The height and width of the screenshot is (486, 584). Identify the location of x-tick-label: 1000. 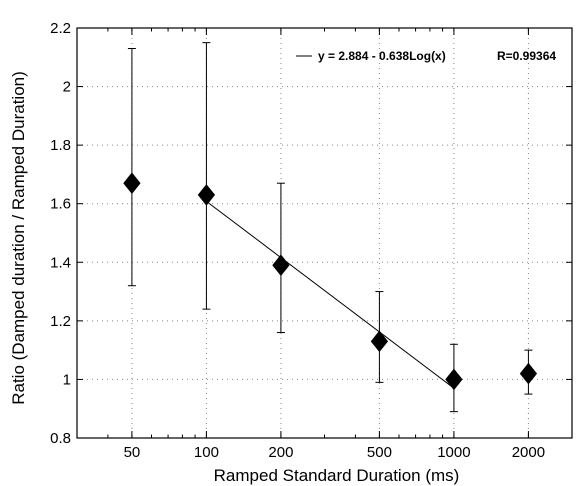
(453, 452).